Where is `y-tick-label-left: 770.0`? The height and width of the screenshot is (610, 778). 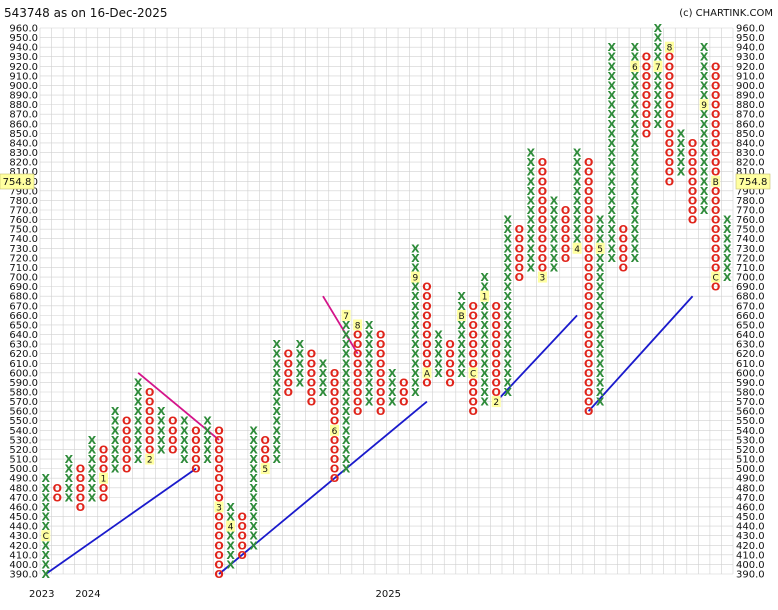
y-tick-label-left: 770.0 is located at coordinates (23, 211).